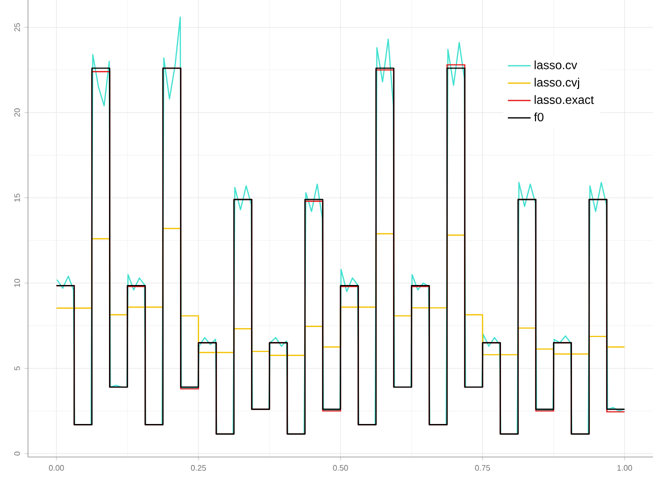 The height and width of the screenshot is (480, 658). I want to click on x-tick-label: 0.00, so click(56, 468).